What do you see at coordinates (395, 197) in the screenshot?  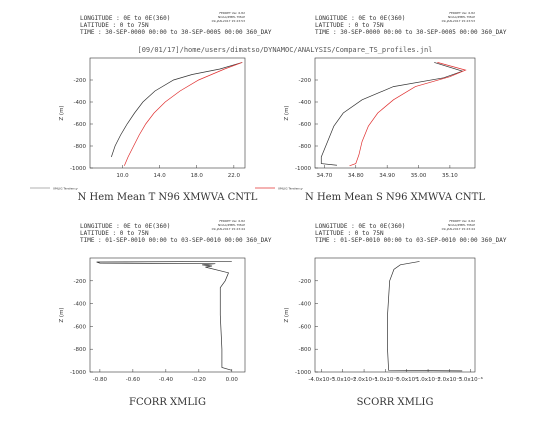 I see `panel-title: N Hem Mean S N96 XMWVA CNTL` at bounding box center [395, 197].